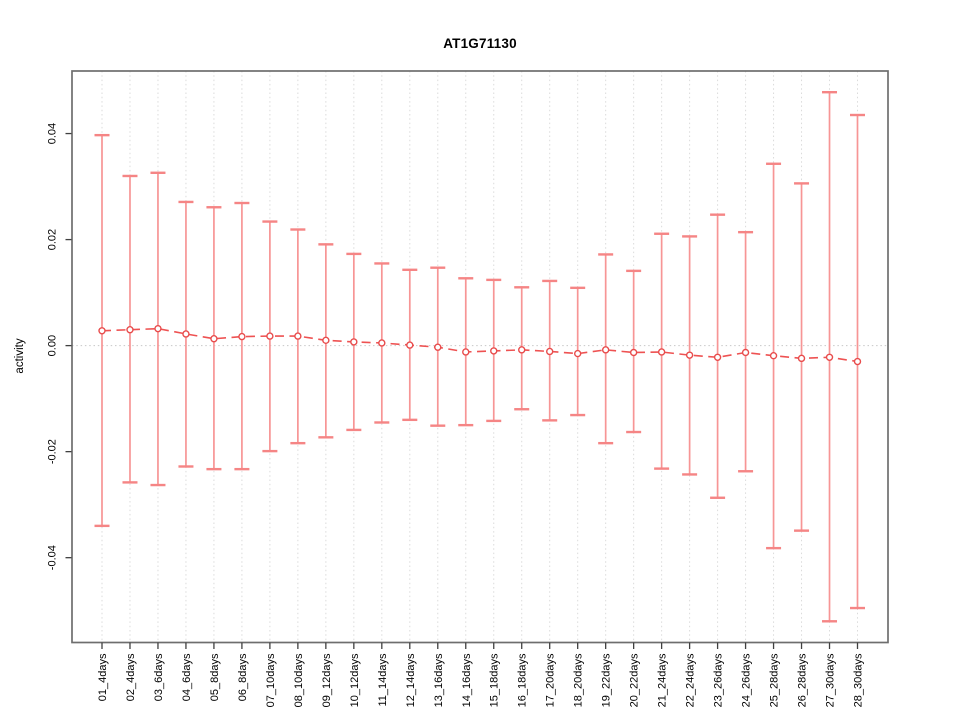 The height and width of the screenshot is (720, 960). Describe the element at coordinates (495, 680) in the screenshot. I see `x-tick-label: 15_18days` at that location.